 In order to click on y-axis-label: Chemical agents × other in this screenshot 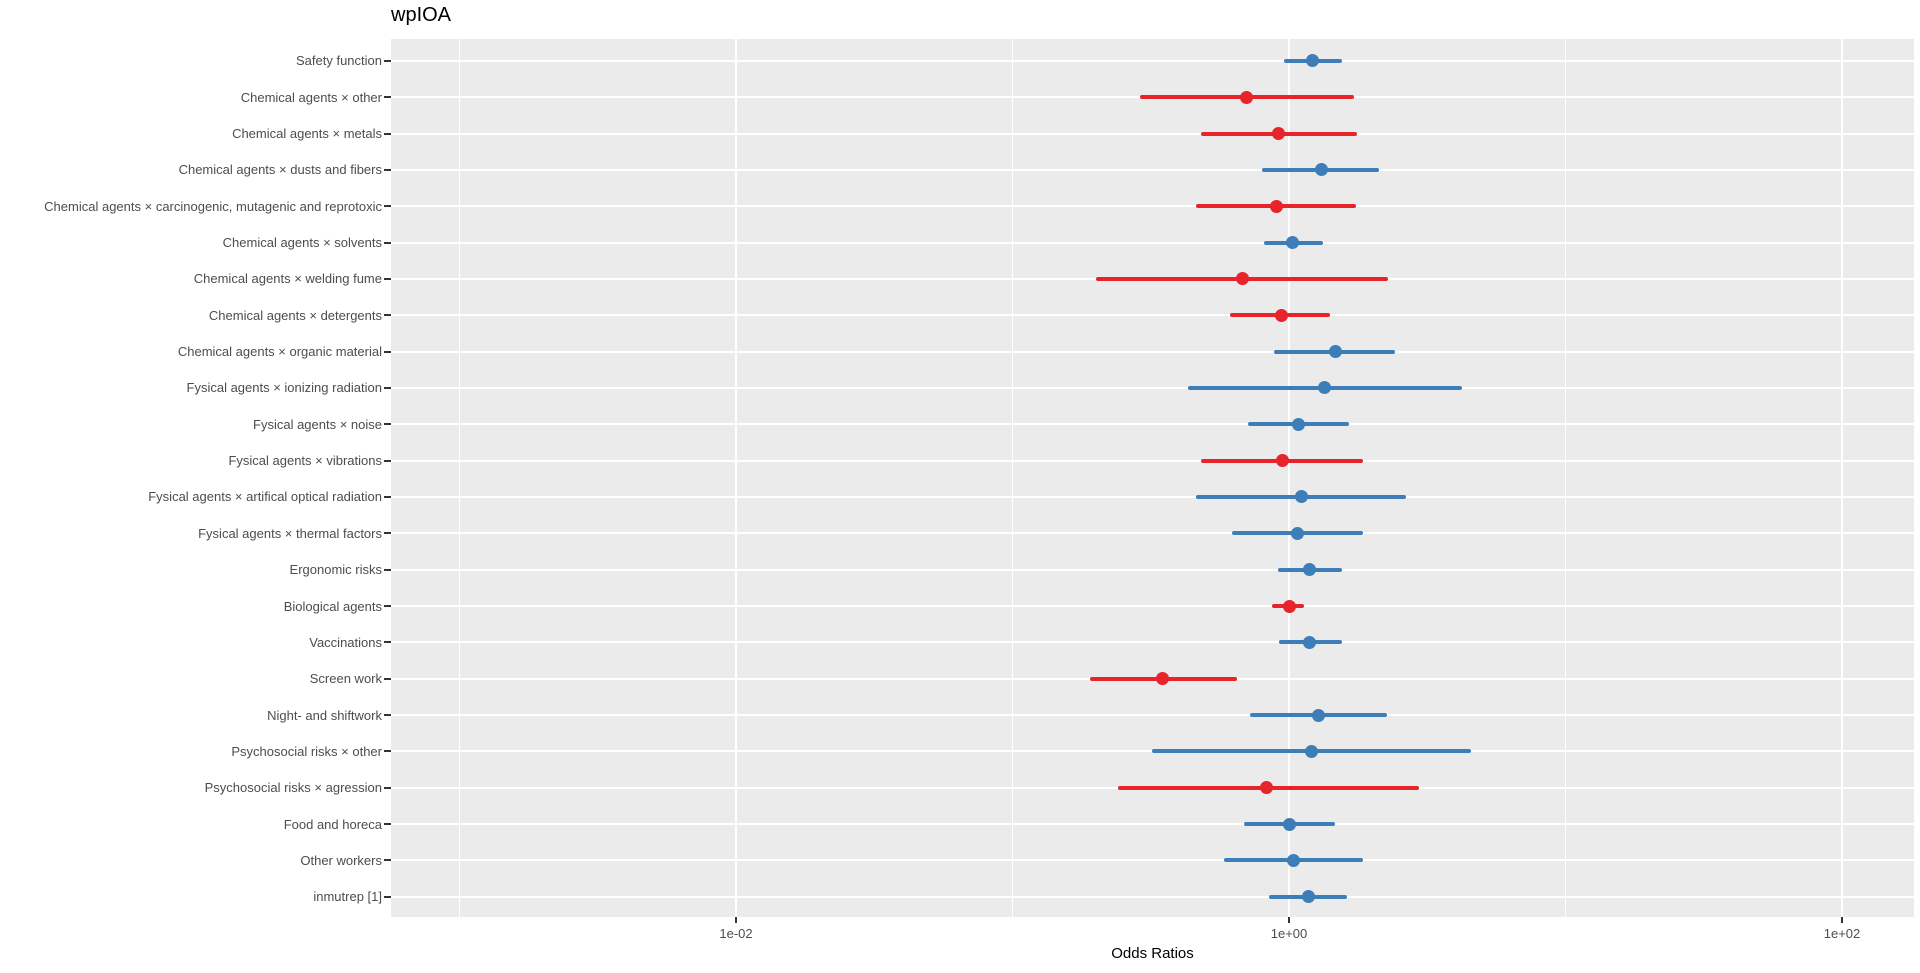, I will do `click(311, 97)`.